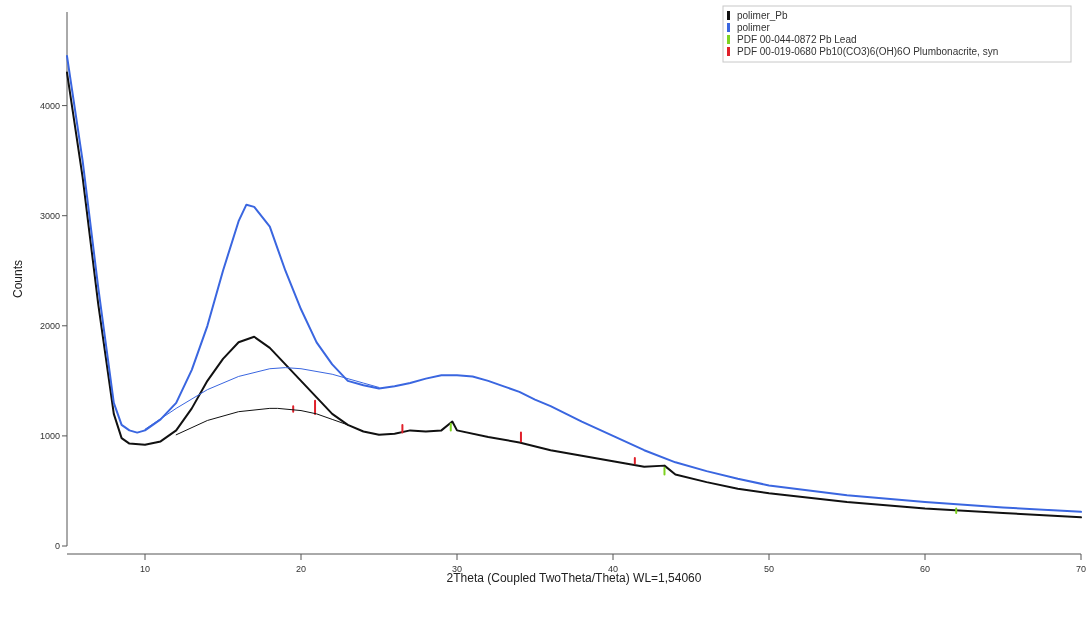 The height and width of the screenshot is (617, 1088). I want to click on legend-label: polimer_Pb, so click(763, 15).